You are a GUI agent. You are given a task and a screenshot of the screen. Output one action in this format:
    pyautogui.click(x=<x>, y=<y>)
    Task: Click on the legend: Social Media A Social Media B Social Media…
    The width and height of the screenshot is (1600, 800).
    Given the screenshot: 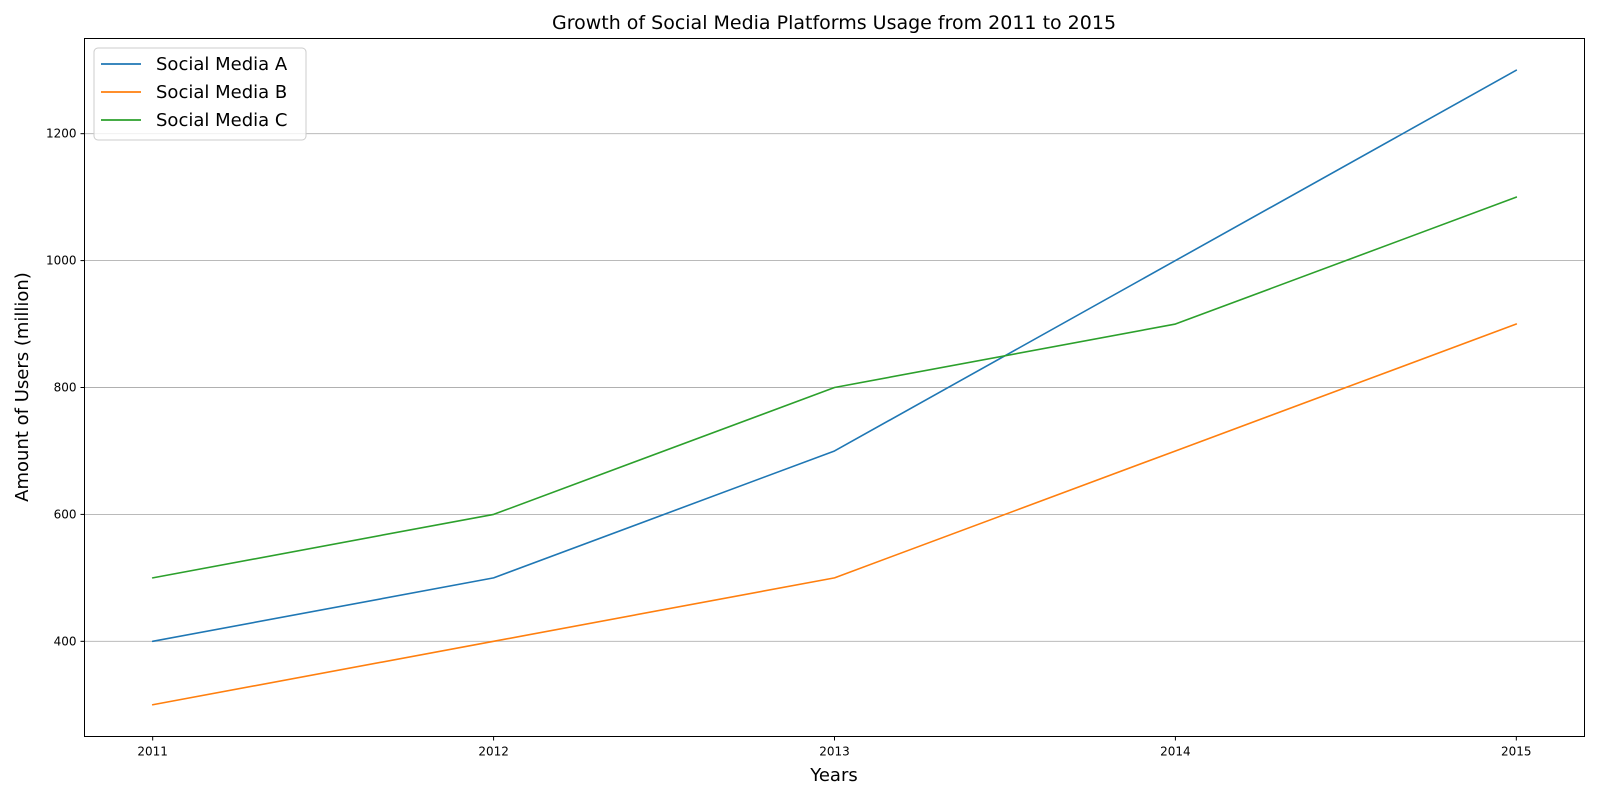 What is the action you would take?
    pyautogui.click(x=200, y=94)
    